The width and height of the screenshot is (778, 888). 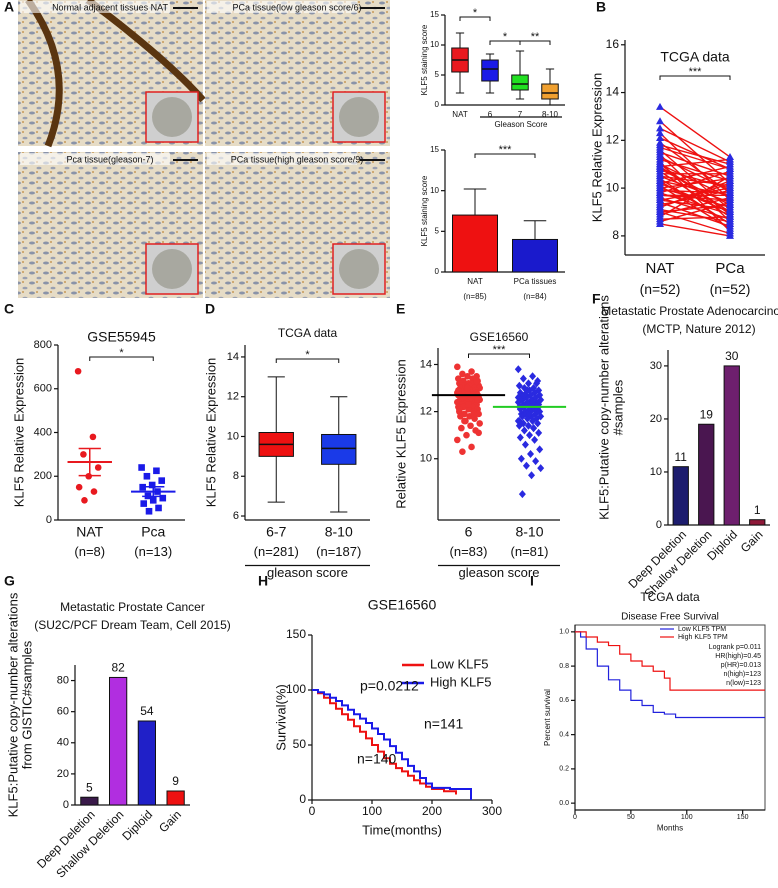 I want to click on y-axis-label: KLF5:Putative copy-number alterations, so click(x=603, y=407).